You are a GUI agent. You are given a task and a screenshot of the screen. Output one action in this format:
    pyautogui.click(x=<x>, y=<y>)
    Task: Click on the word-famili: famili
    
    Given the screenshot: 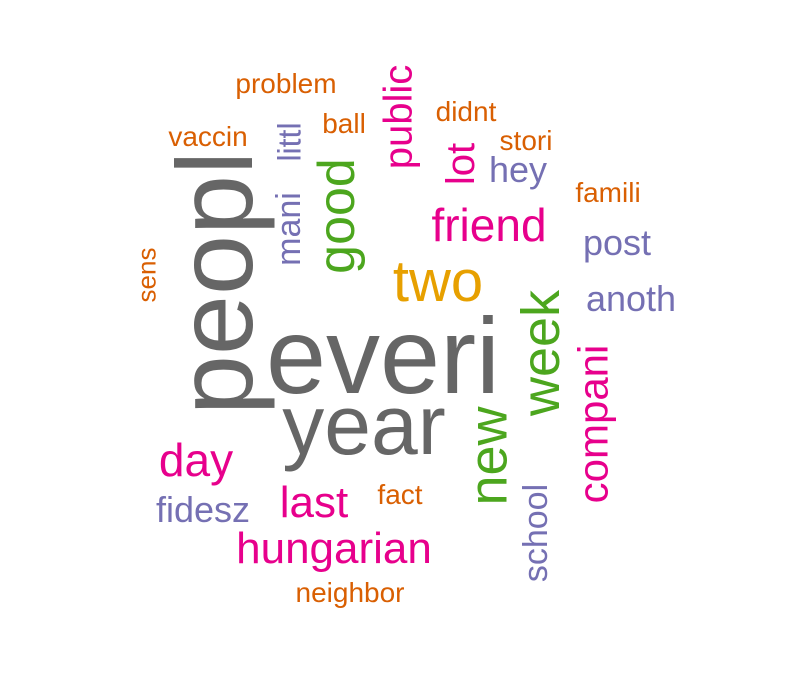 What is the action you would take?
    pyautogui.click(x=608, y=192)
    